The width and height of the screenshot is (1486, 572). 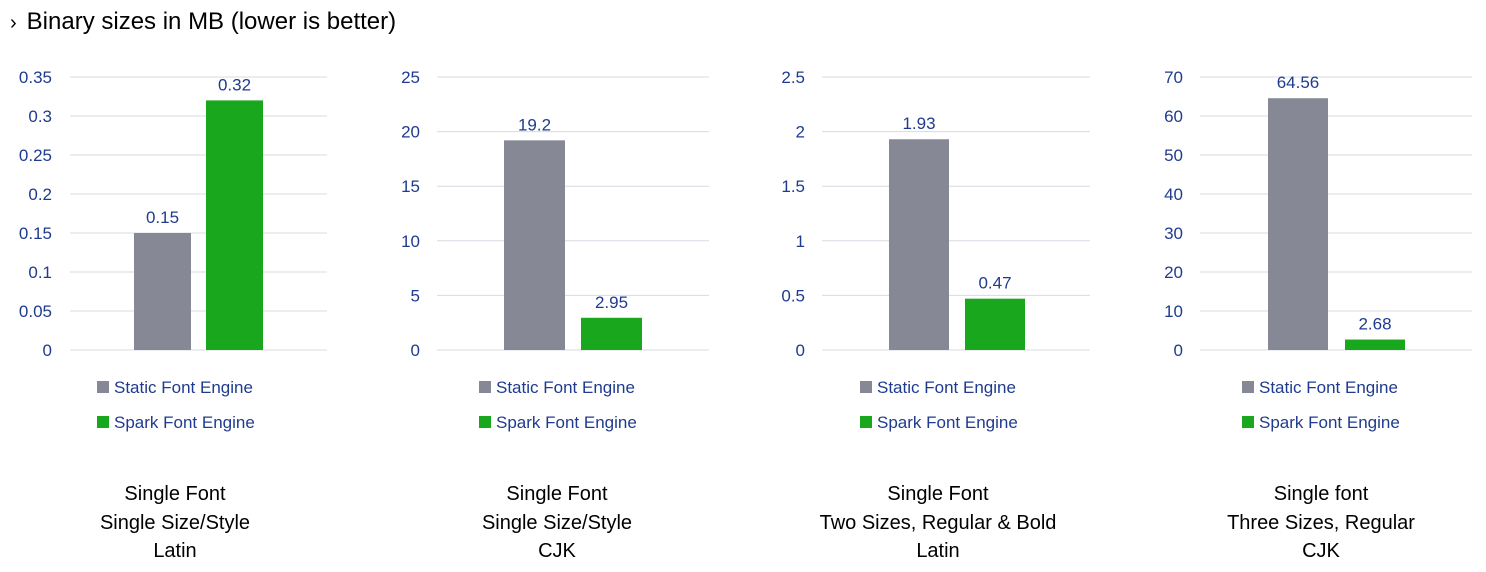 I want to click on y-tick-label: 70, so click(x=1173, y=77).